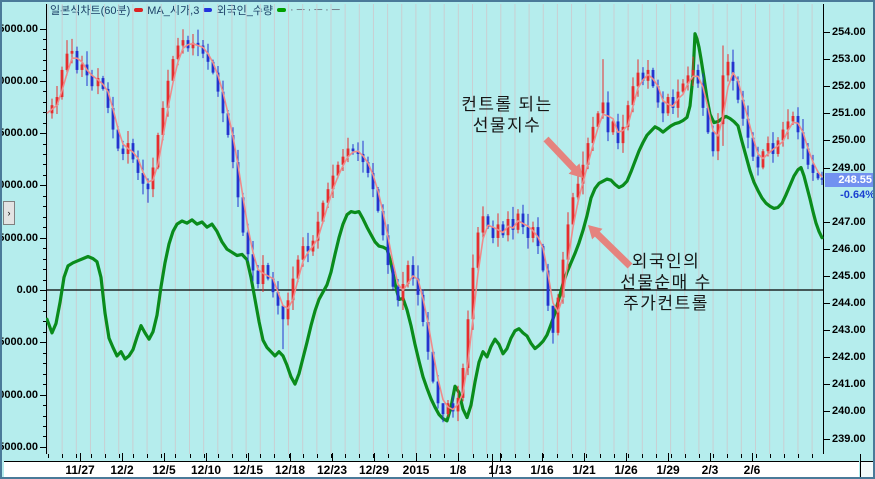 The width and height of the screenshot is (875, 479). What do you see at coordinates (290, 470) in the screenshot?
I see `date-label: 12/18` at bounding box center [290, 470].